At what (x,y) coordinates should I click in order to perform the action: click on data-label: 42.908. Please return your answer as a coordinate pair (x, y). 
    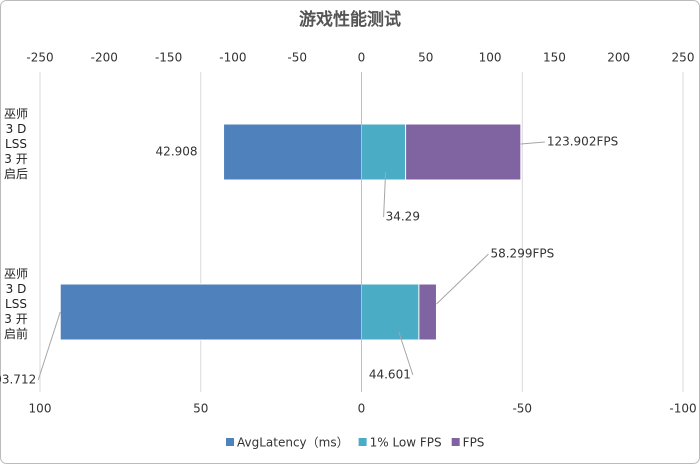
    Looking at the image, I should click on (177, 152).